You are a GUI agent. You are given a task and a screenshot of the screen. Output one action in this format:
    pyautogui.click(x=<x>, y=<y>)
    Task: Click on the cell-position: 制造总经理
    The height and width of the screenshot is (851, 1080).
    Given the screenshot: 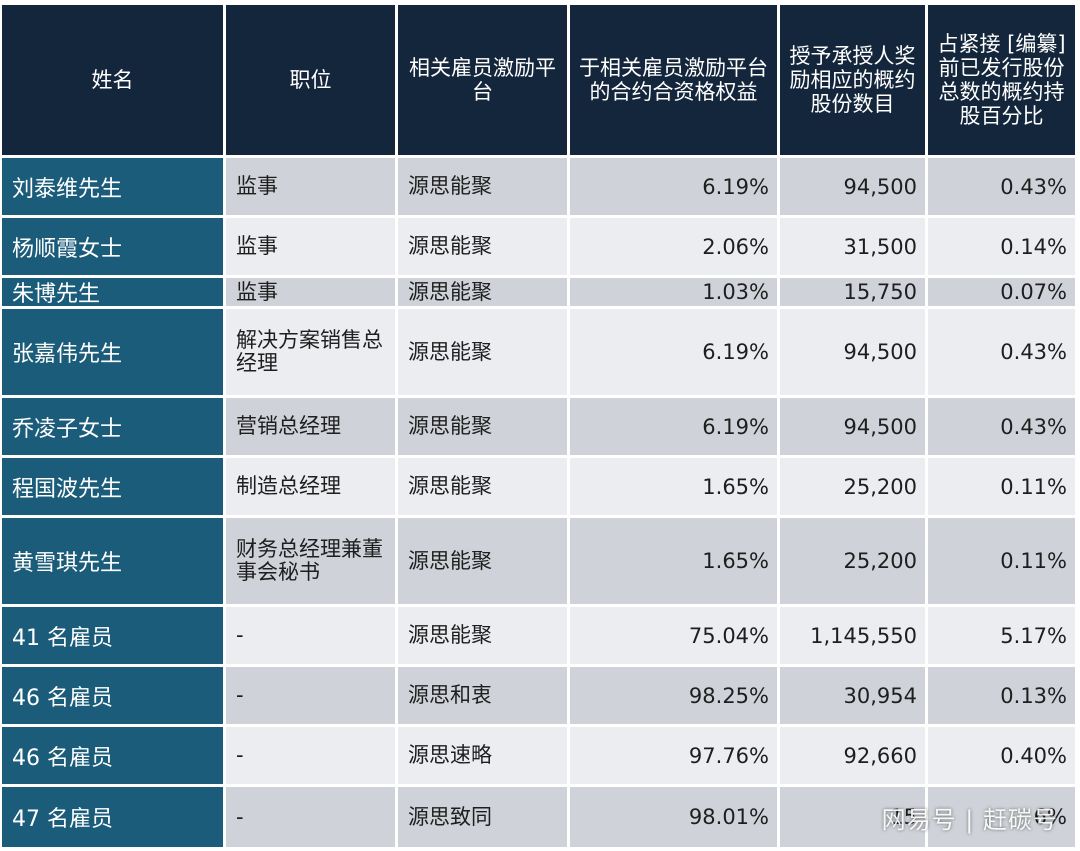 What is the action you would take?
    pyautogui.click(x=312, y=486)
    